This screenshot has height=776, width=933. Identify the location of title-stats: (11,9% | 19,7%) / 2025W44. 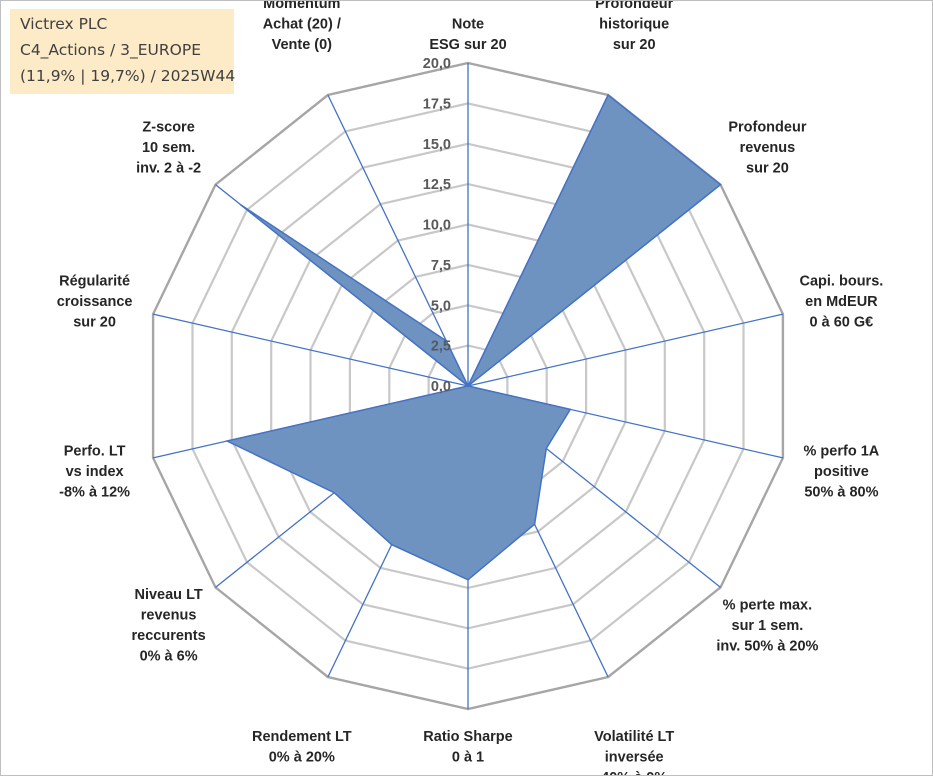
(128, 76).